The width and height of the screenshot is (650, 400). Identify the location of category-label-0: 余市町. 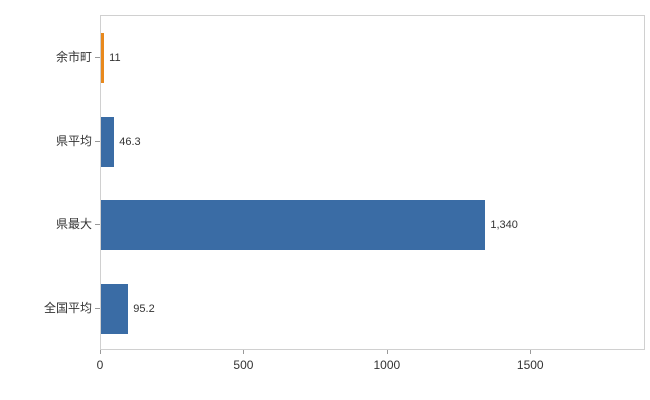
(73, 56).